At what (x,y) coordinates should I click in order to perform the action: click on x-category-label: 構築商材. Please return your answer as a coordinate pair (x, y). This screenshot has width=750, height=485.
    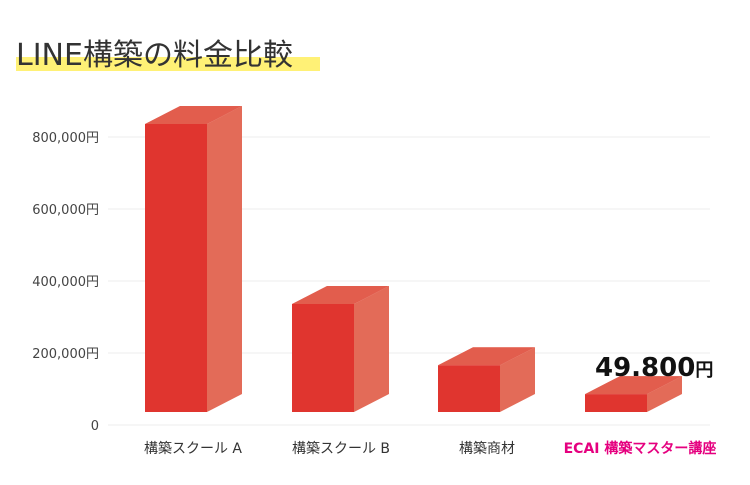
    Looking at the image, I should click on (487, 449).